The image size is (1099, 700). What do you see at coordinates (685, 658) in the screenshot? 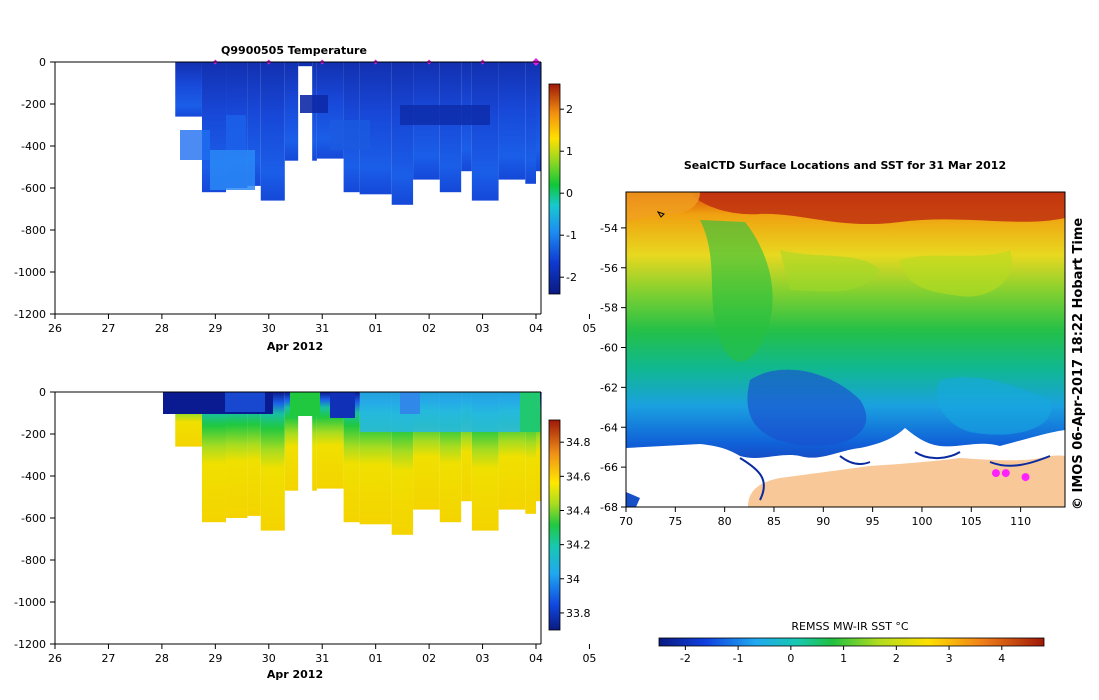
I see `sst-colorbar-tick-label: -2` at bounding box center [685, 658].